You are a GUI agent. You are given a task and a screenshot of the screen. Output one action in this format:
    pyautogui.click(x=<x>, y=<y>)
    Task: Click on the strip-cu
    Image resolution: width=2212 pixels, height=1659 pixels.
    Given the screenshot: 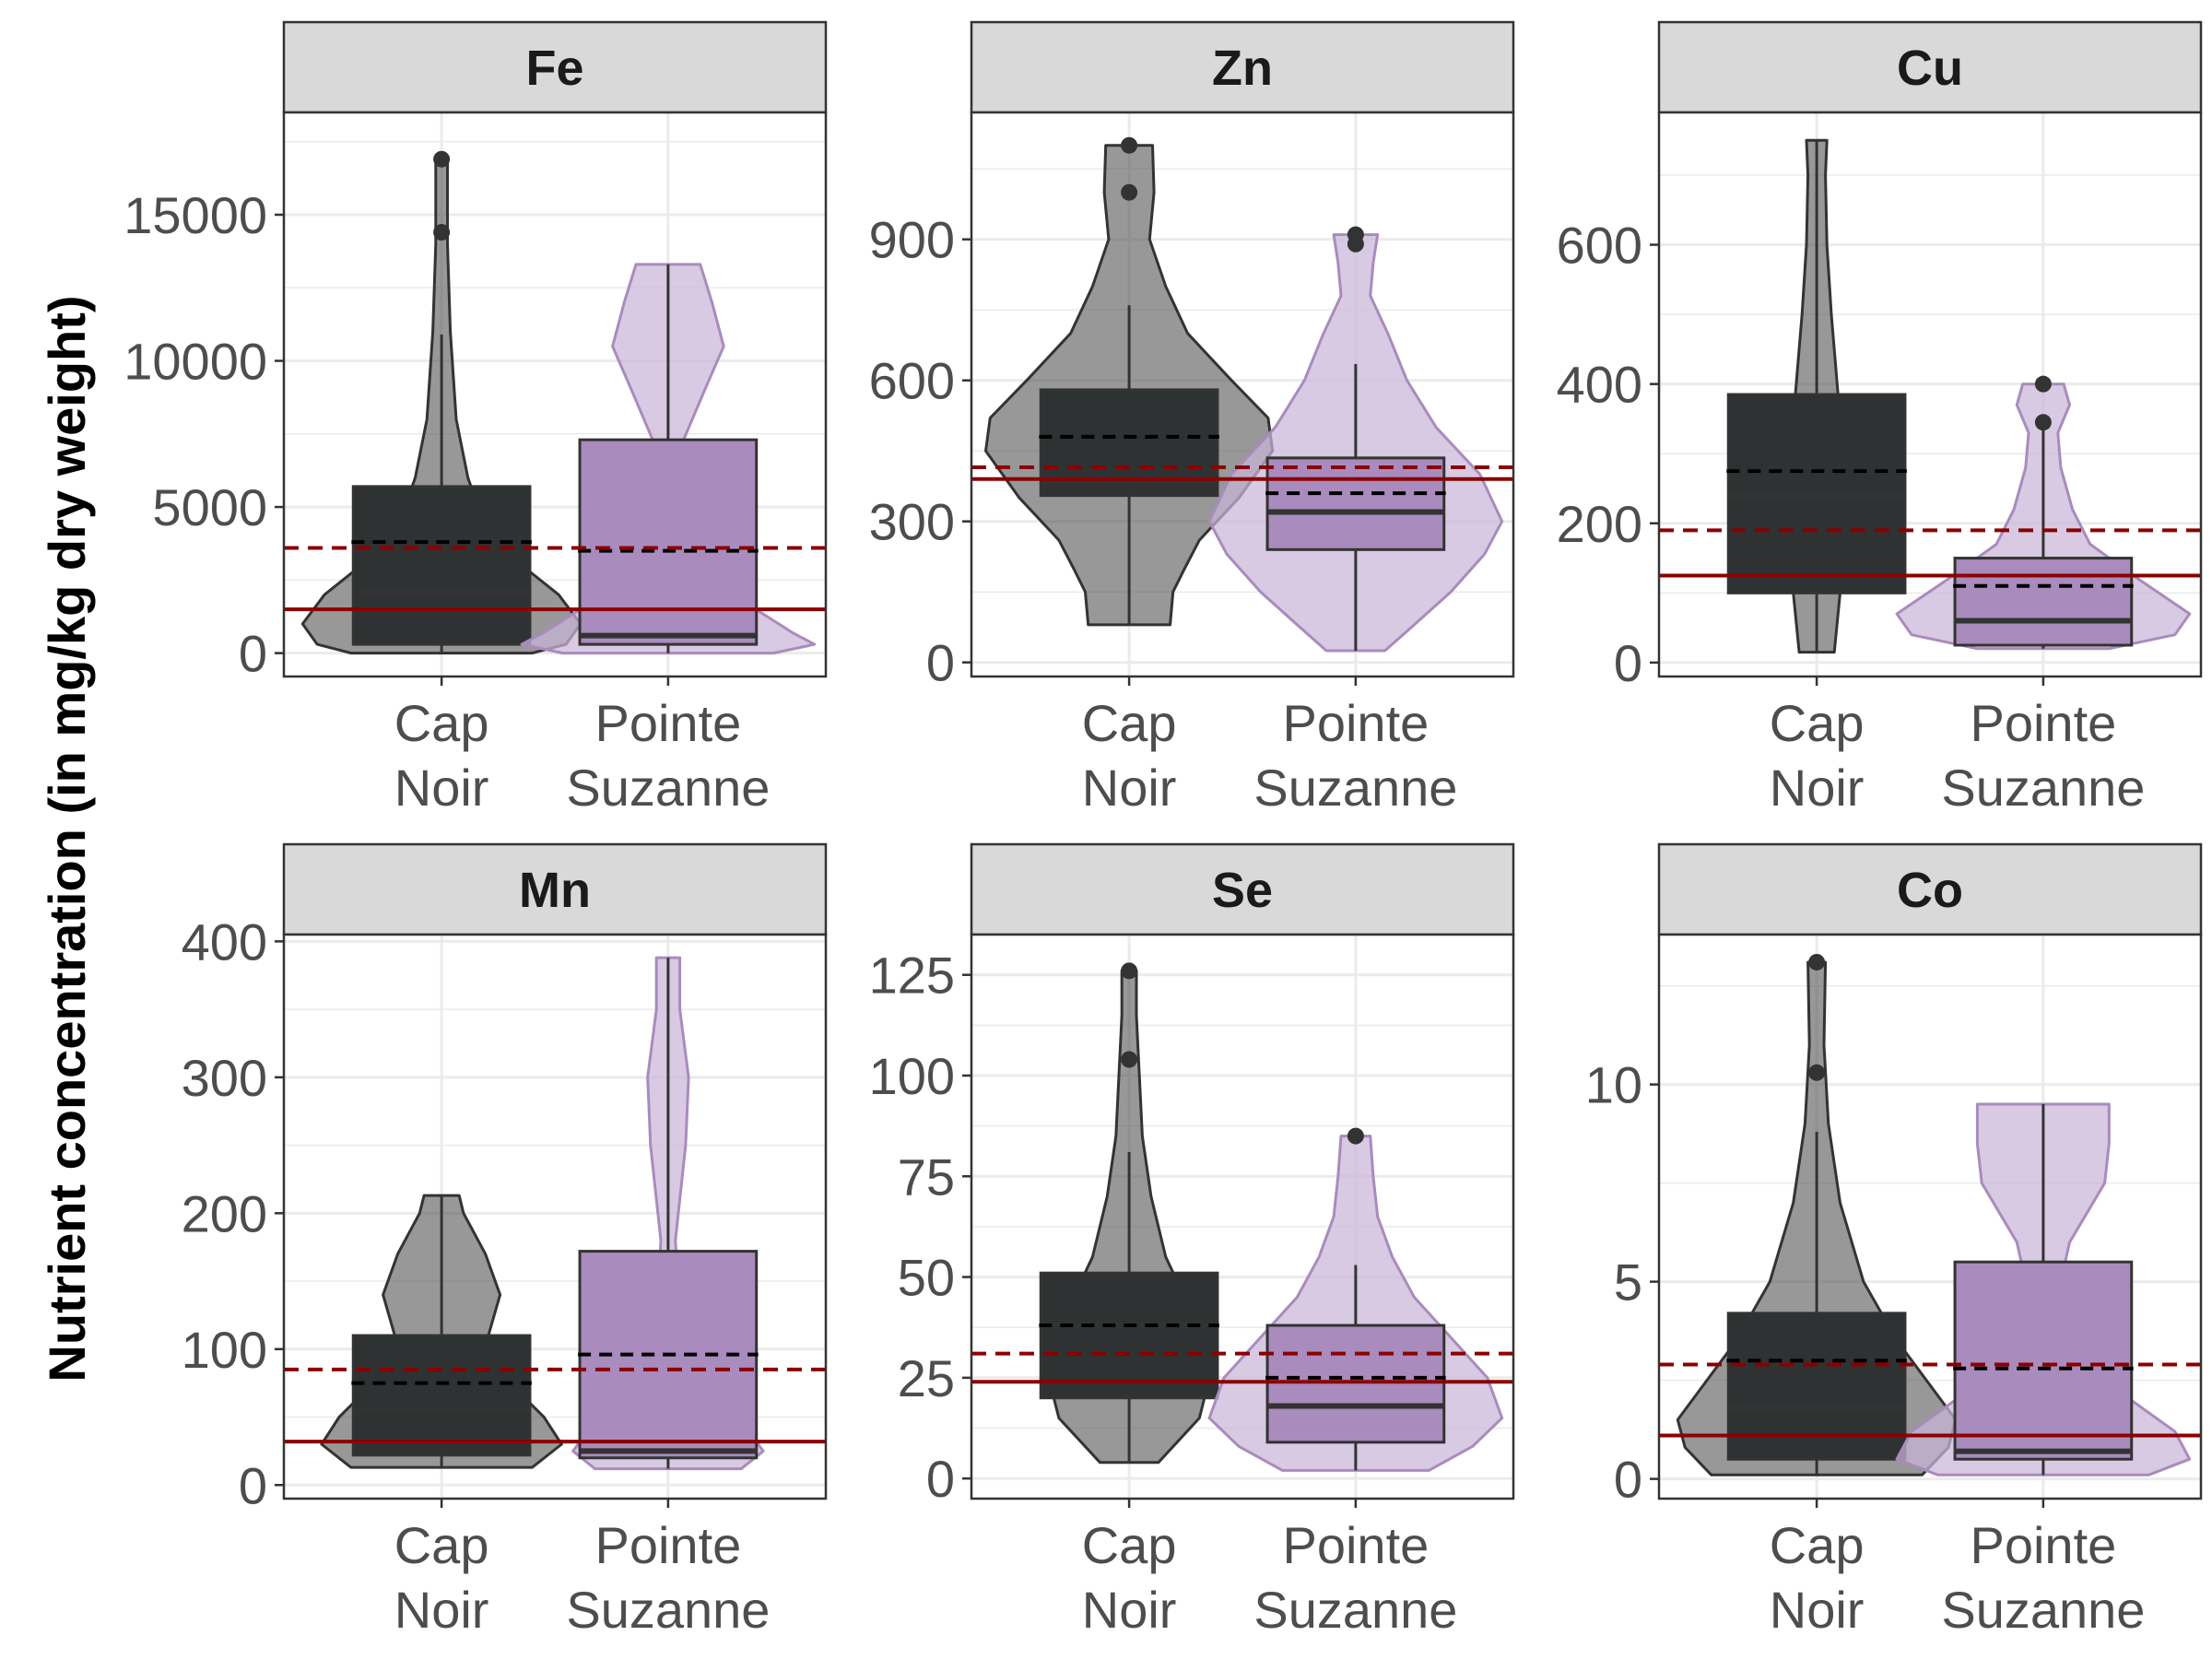 What is the action you would take?
    pyautogui.click(x=1930, y=67)
    